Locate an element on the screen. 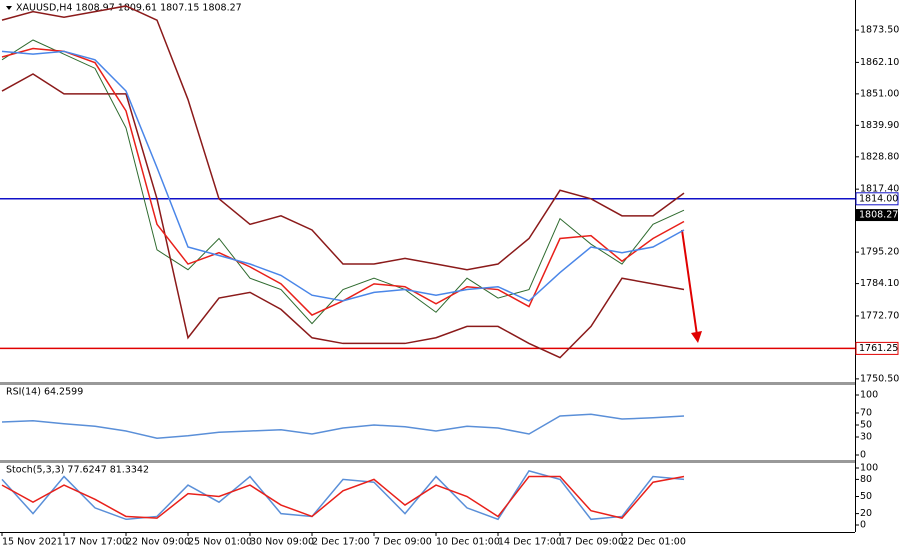  y-tick-label: 1828.80 is located at coordinates (879, 156).